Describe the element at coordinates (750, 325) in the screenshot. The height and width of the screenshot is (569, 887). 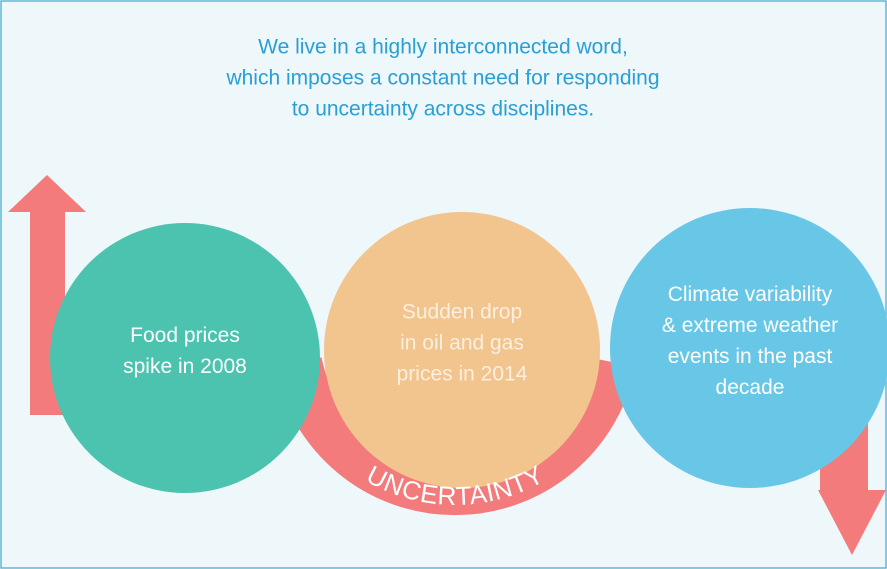
I see `node-label: & extreme weather` at that location.